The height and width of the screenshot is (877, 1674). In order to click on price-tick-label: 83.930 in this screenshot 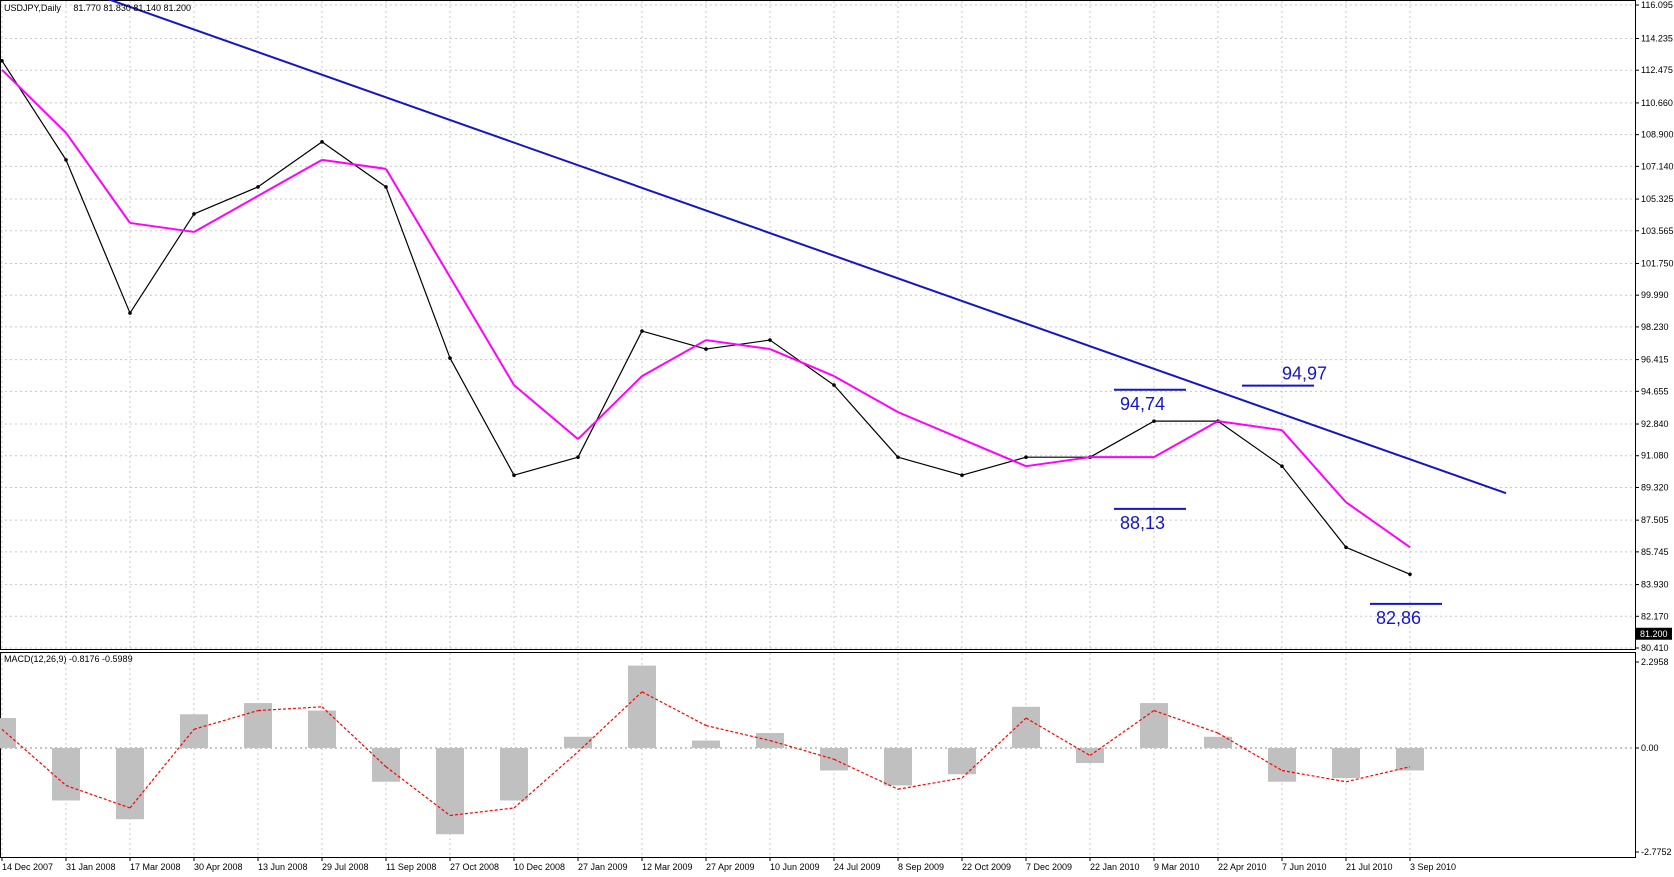, I will do `click(1655, 585)`.